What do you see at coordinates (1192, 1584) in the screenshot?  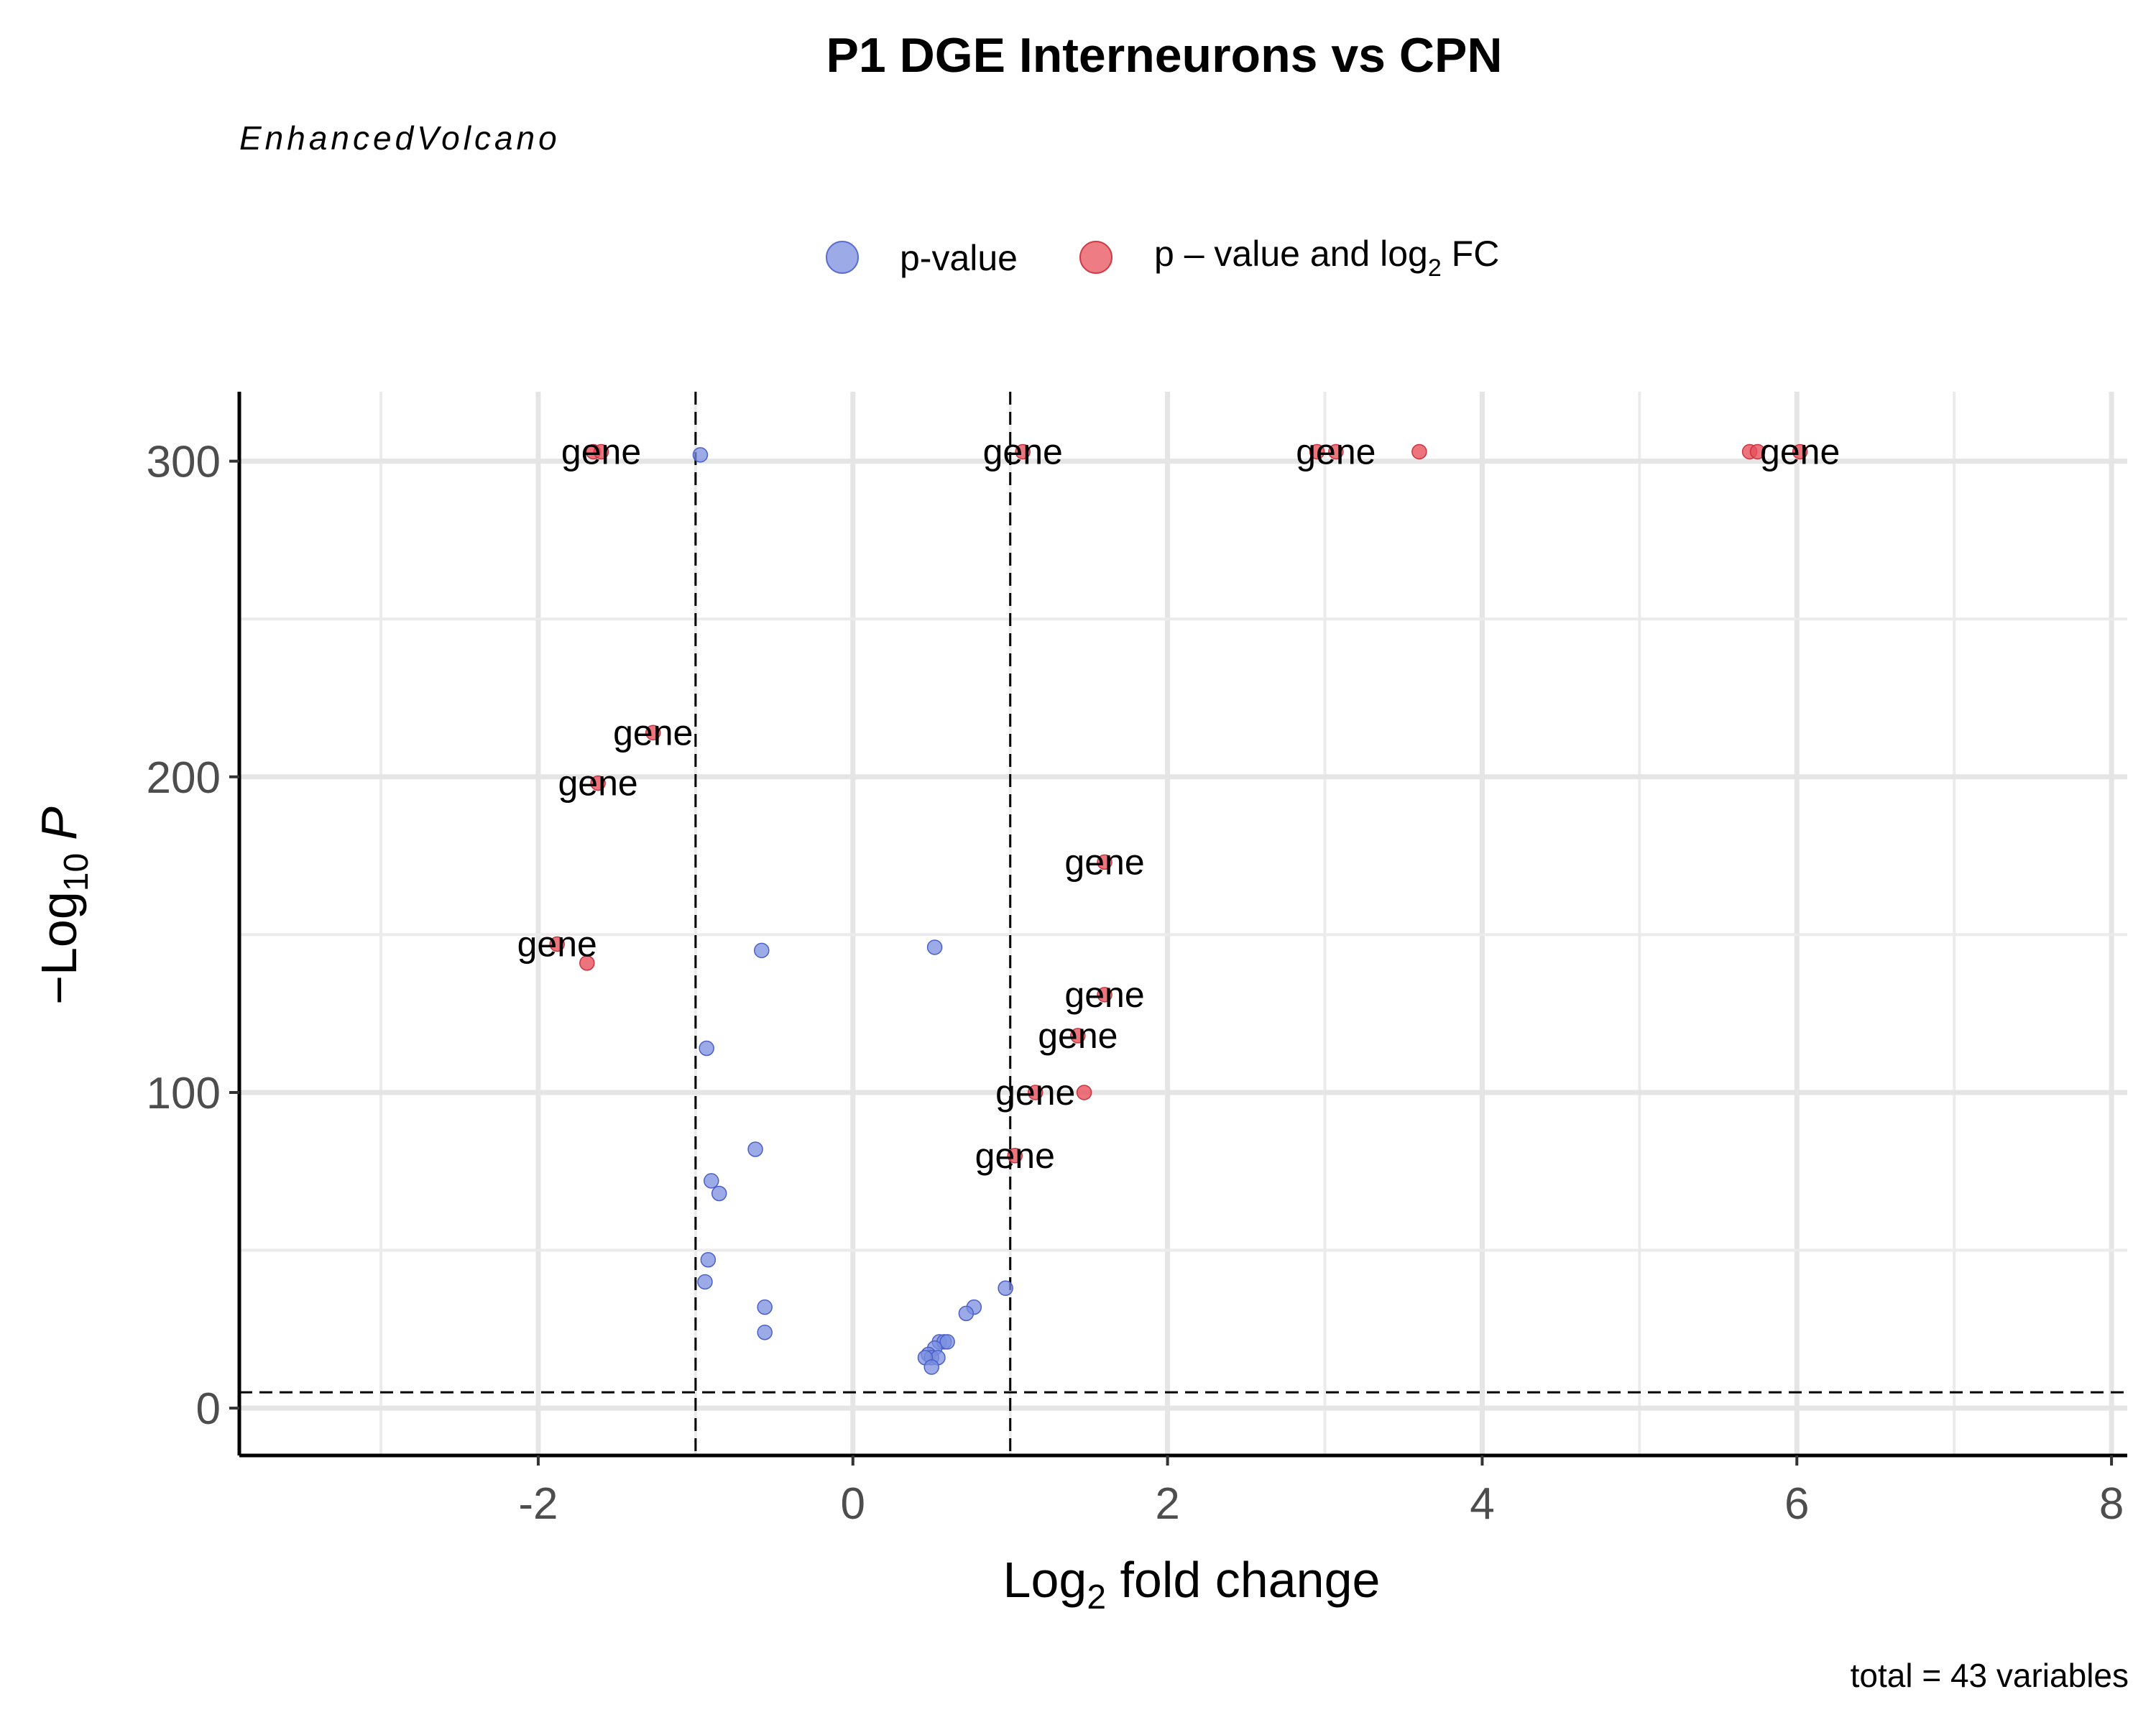 I see `x-axis-title: Log2 fold change` at bounding box center [1192, 1584].